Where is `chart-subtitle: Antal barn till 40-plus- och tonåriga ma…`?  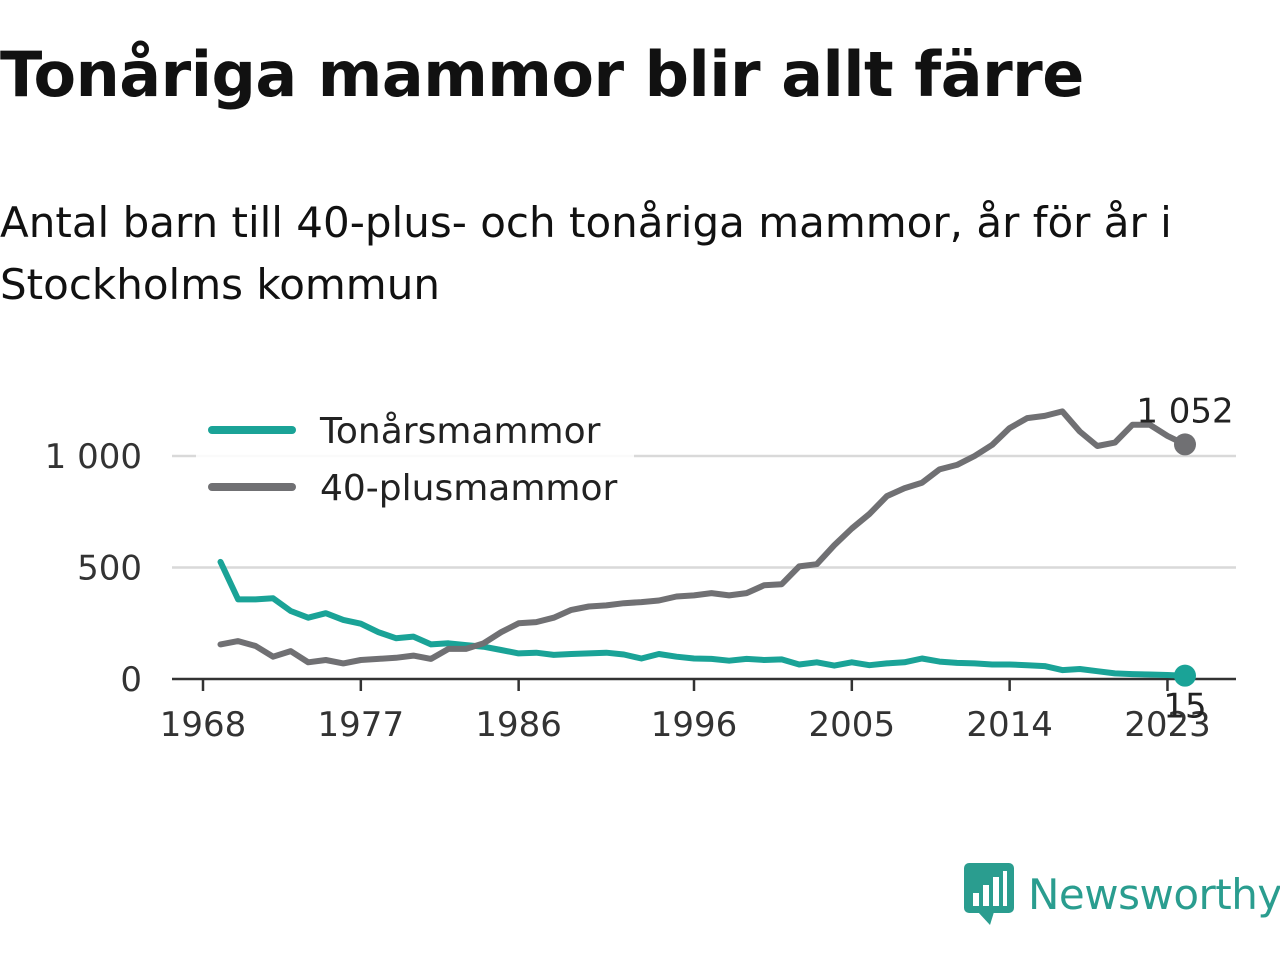
chart-subtitle: Antal barn till 40-plus- och tonåriga ma… is located at coordinates (586, 253).